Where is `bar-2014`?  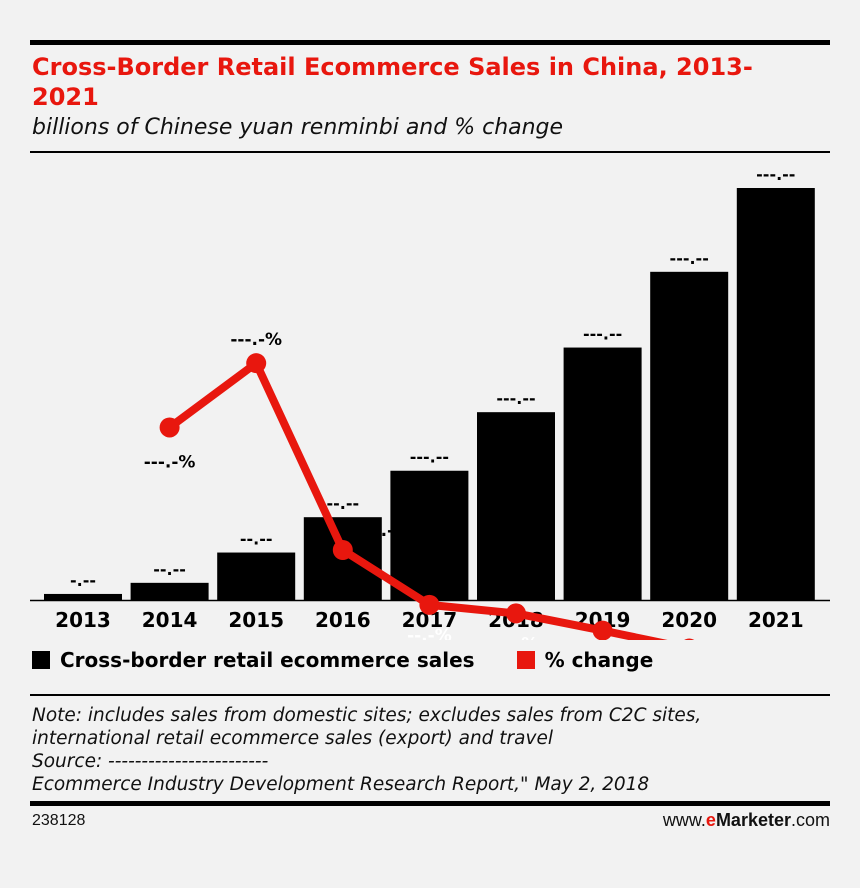
bar-2014 is located at coordinates (169, 591).